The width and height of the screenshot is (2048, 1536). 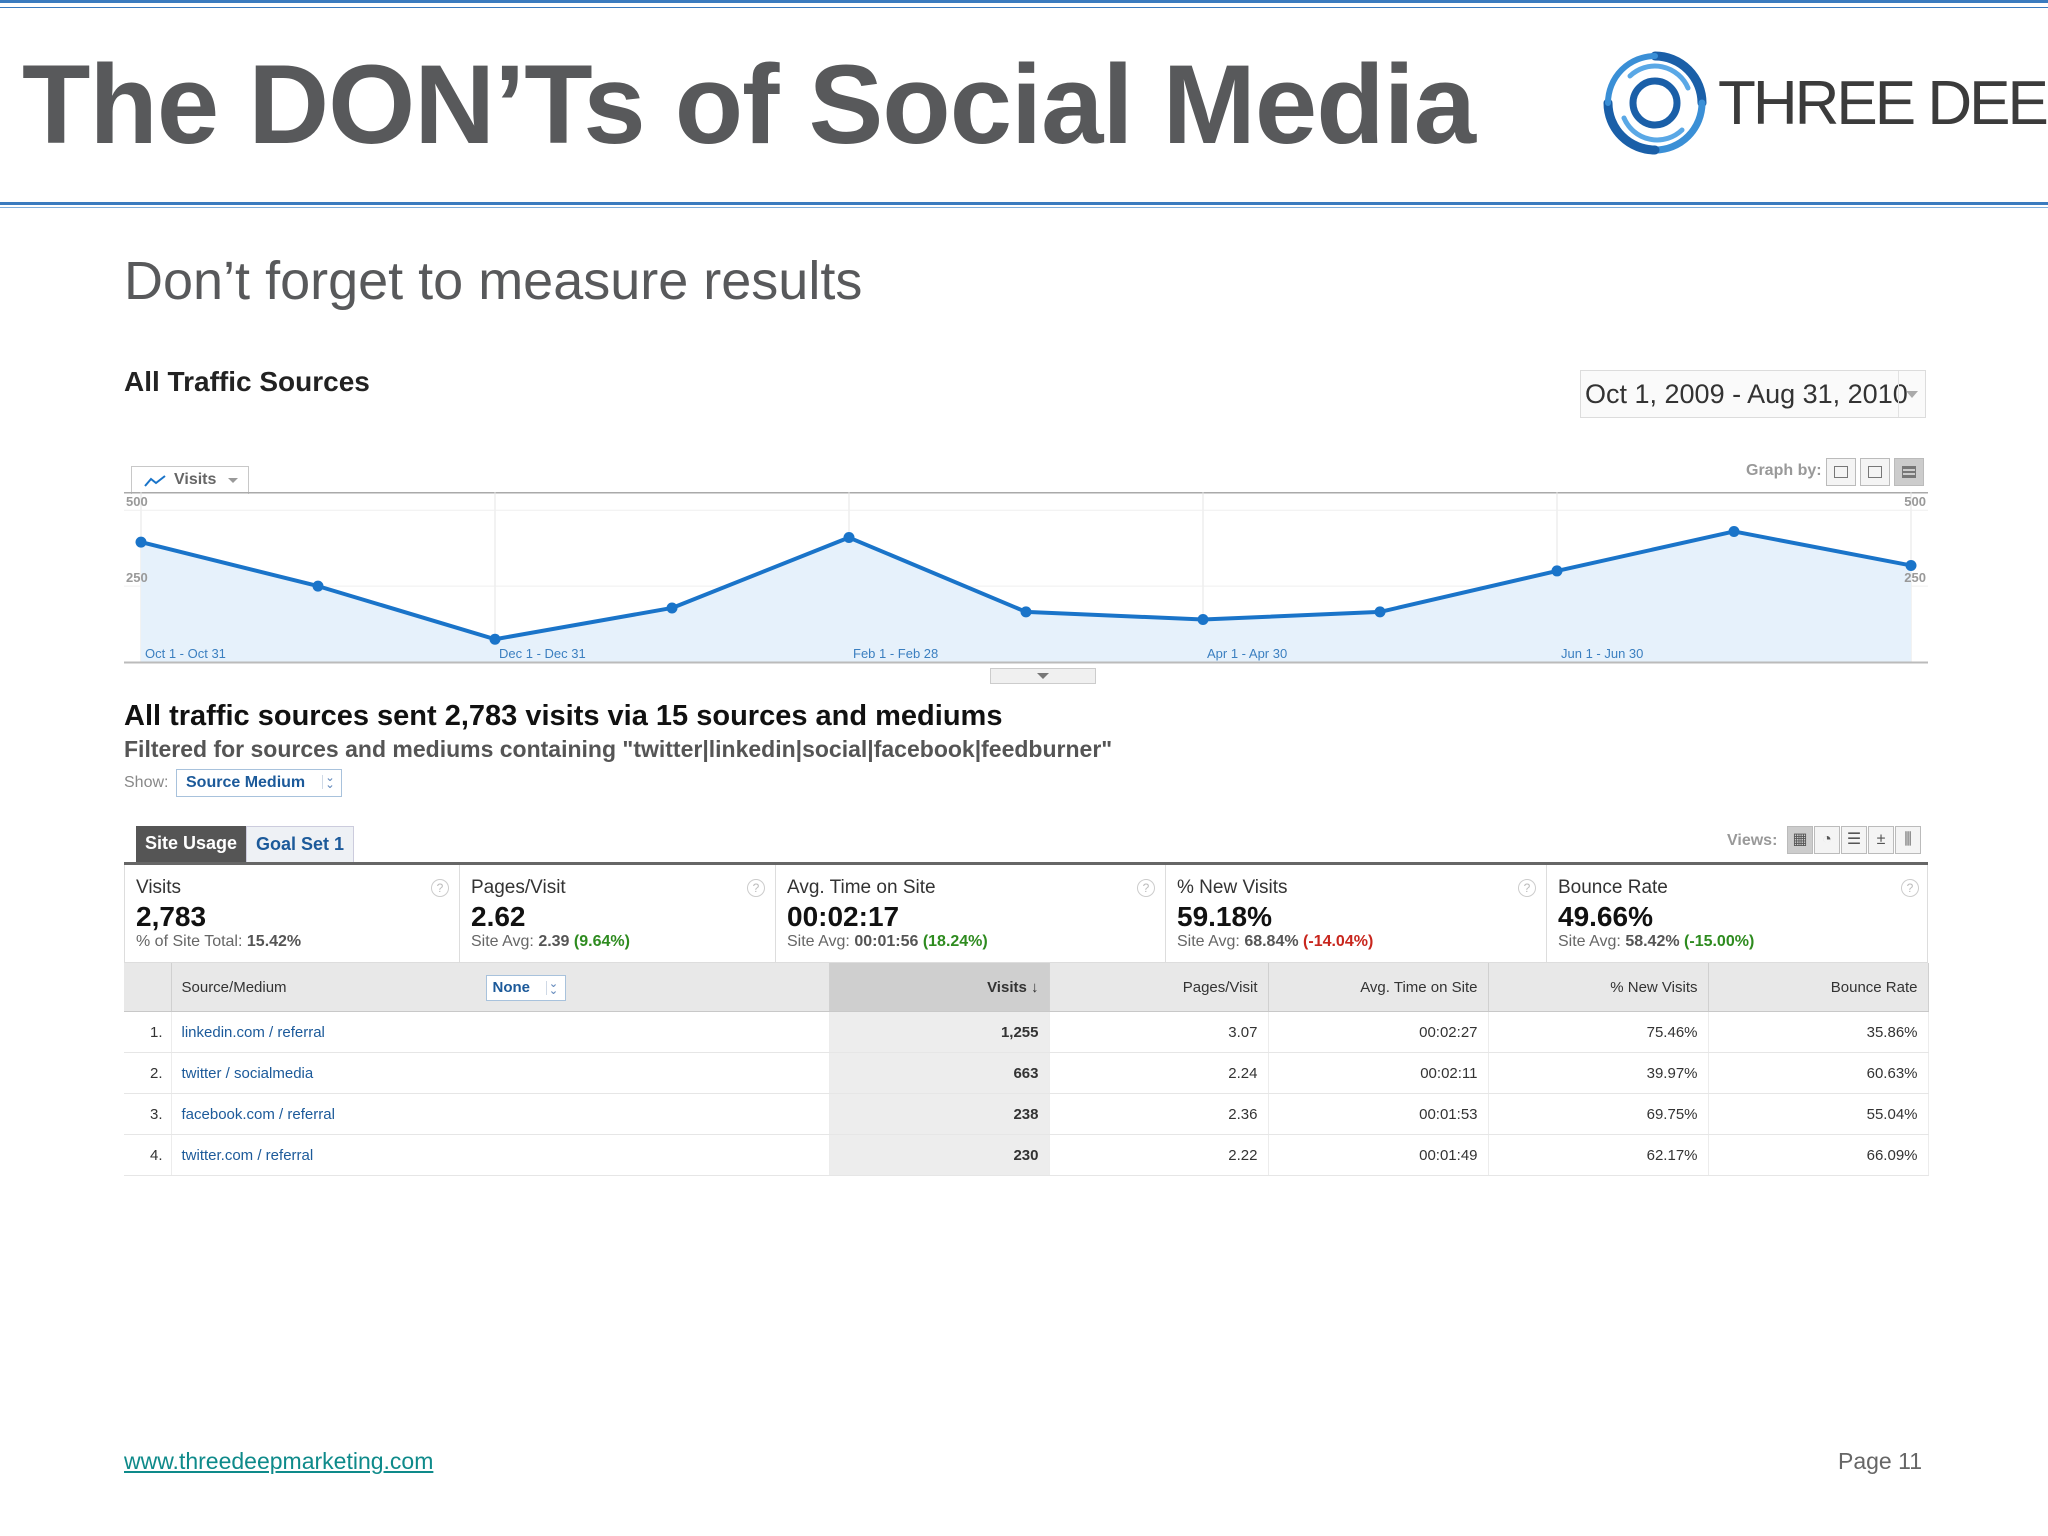 I want to click on metric-visits: Visits 2,783 % of Site Total: 15.42% ?, so click(x=292, y=914).